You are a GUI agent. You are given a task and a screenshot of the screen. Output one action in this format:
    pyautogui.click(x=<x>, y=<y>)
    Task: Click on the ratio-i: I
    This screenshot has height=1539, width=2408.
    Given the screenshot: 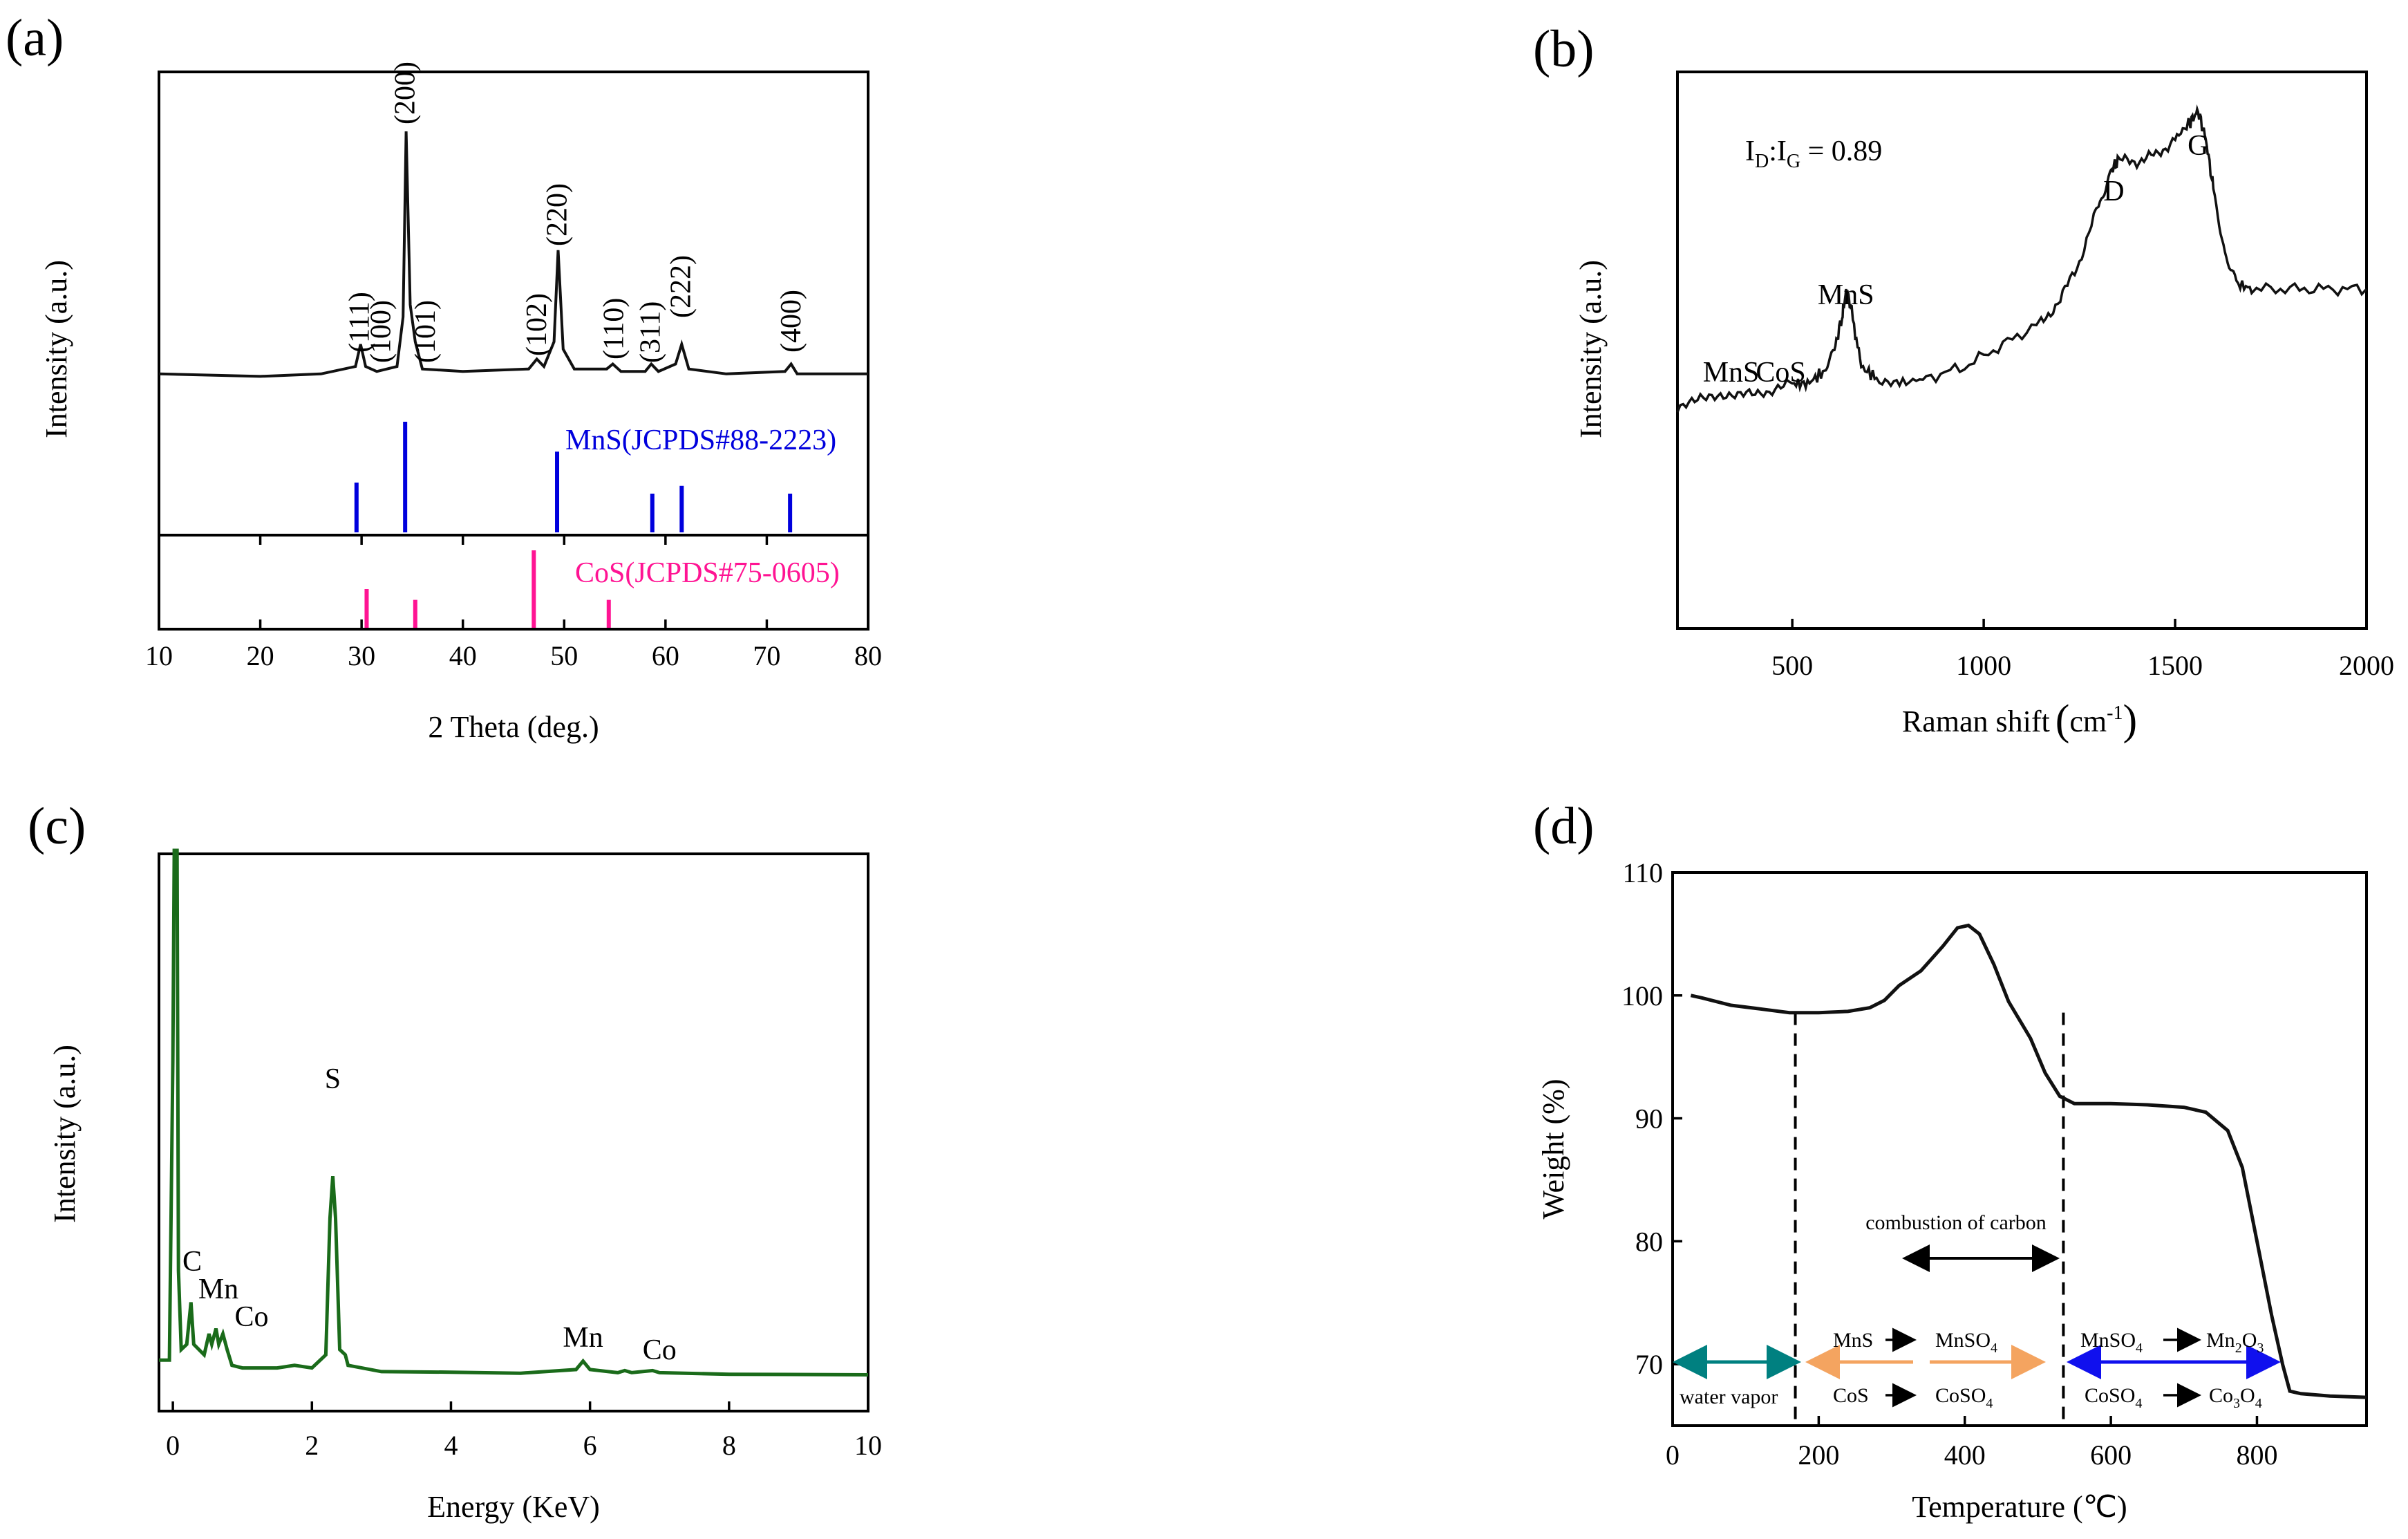 What is the action you would take?
    pyautogui.click(x=1750, y=151)
    